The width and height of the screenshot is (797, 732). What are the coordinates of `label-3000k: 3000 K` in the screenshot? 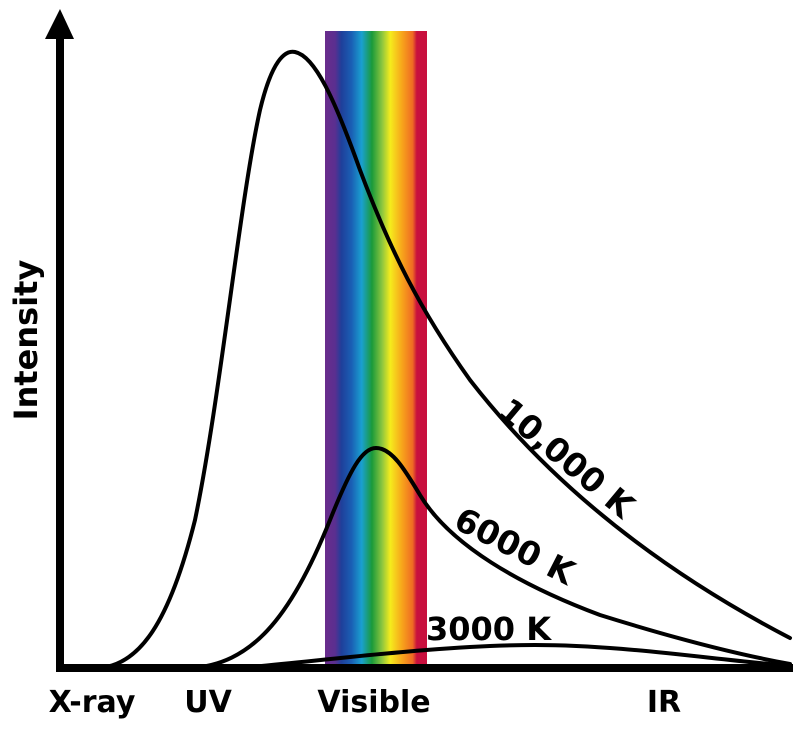 It's located at (489, 629).